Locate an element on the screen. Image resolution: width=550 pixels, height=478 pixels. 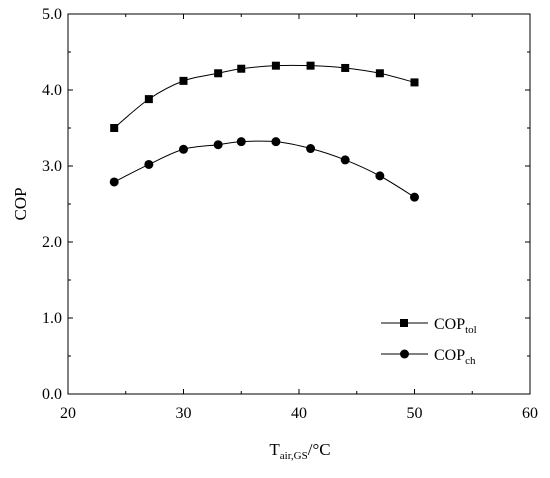
legend-marker-square is located at coordinates (404, 323).